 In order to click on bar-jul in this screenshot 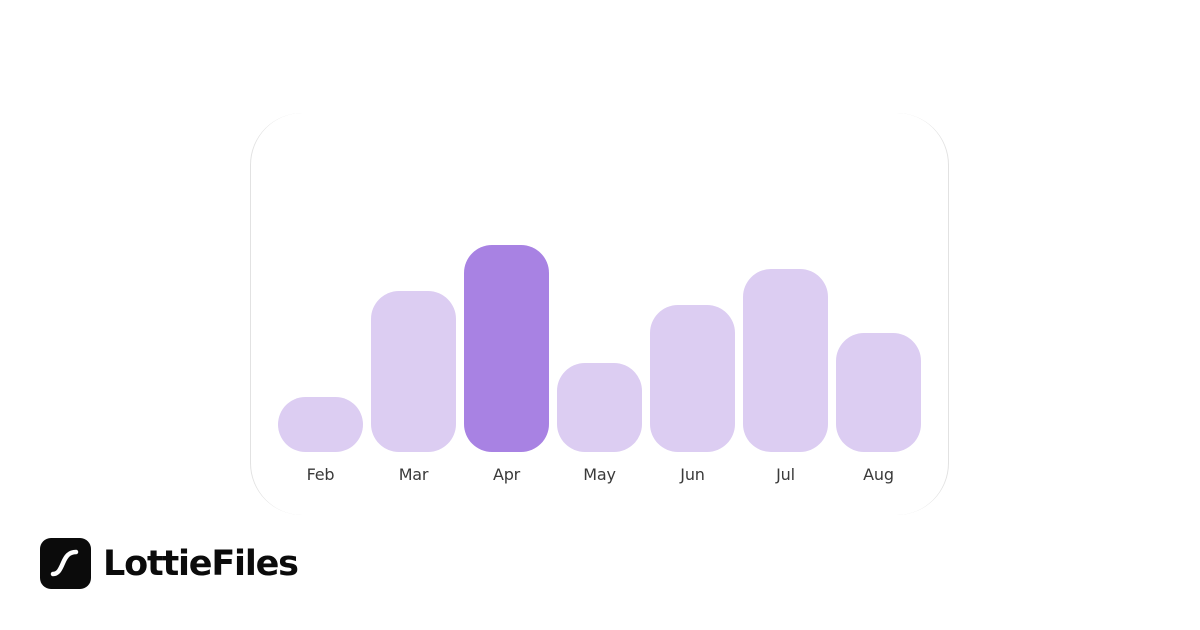, I will do `click(785, 360)`.